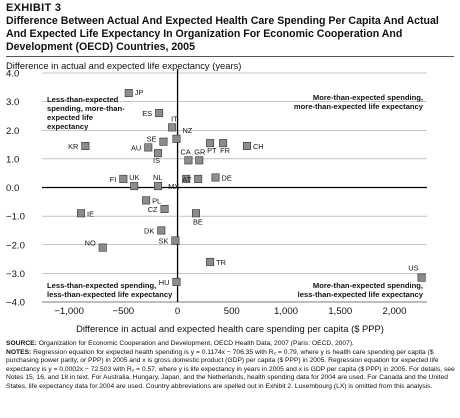  I want to click on point-label-se: SE, so click(152, 139).